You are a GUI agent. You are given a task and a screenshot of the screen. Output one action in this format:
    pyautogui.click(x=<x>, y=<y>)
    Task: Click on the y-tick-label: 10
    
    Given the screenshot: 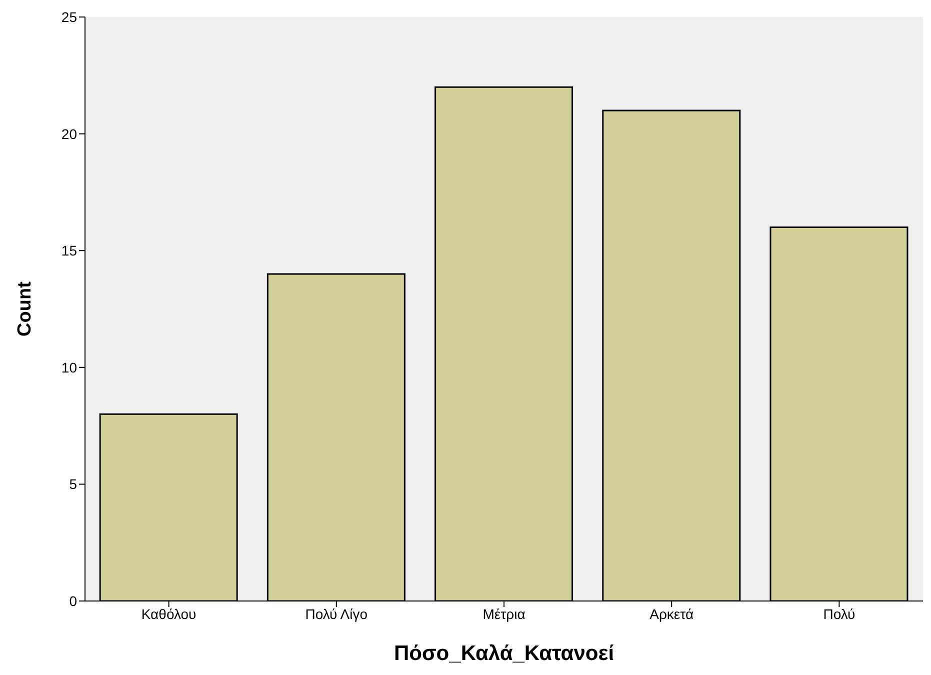 What is the action you would take?
    pyautogui.click(x=69, y=367)
    